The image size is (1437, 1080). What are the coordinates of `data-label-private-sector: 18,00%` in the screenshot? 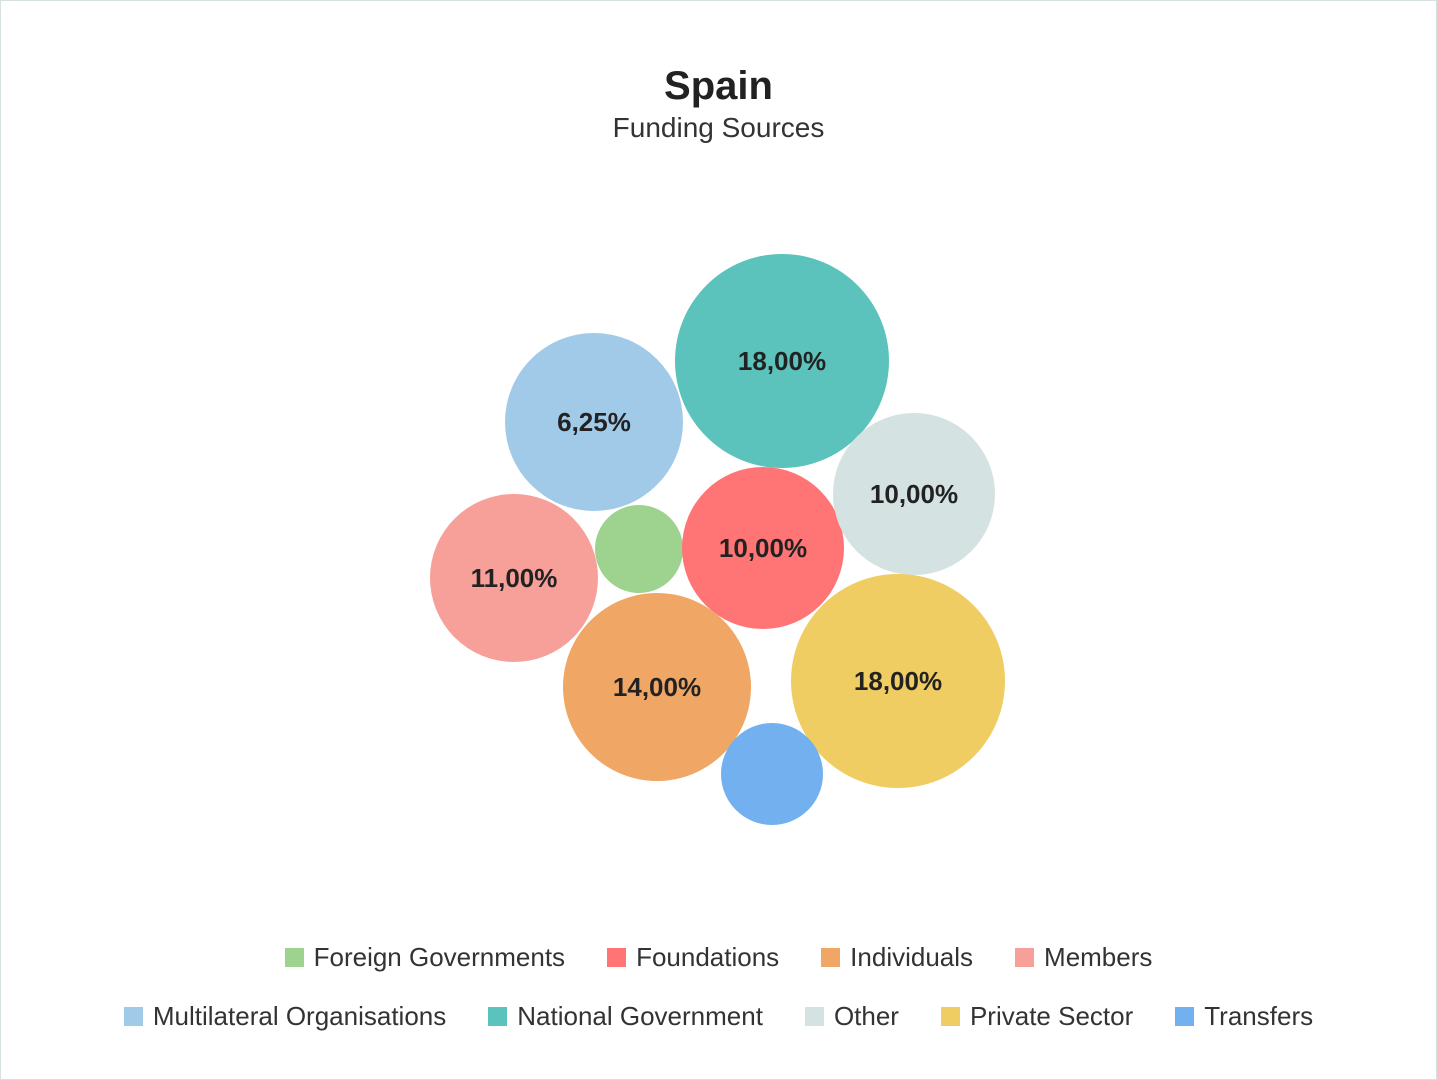 It's located at (898, 681).